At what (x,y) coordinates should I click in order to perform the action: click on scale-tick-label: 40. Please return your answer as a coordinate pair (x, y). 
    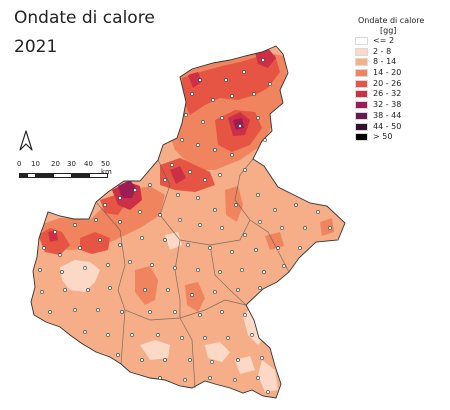
    Looking at the image, I should click on (88, 164).